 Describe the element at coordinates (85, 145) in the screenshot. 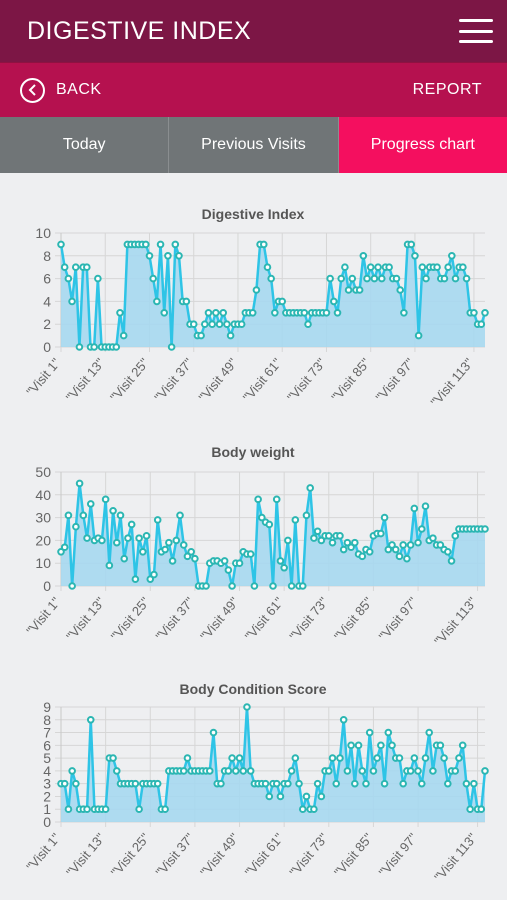

I see `tab-today: Today` at that location.